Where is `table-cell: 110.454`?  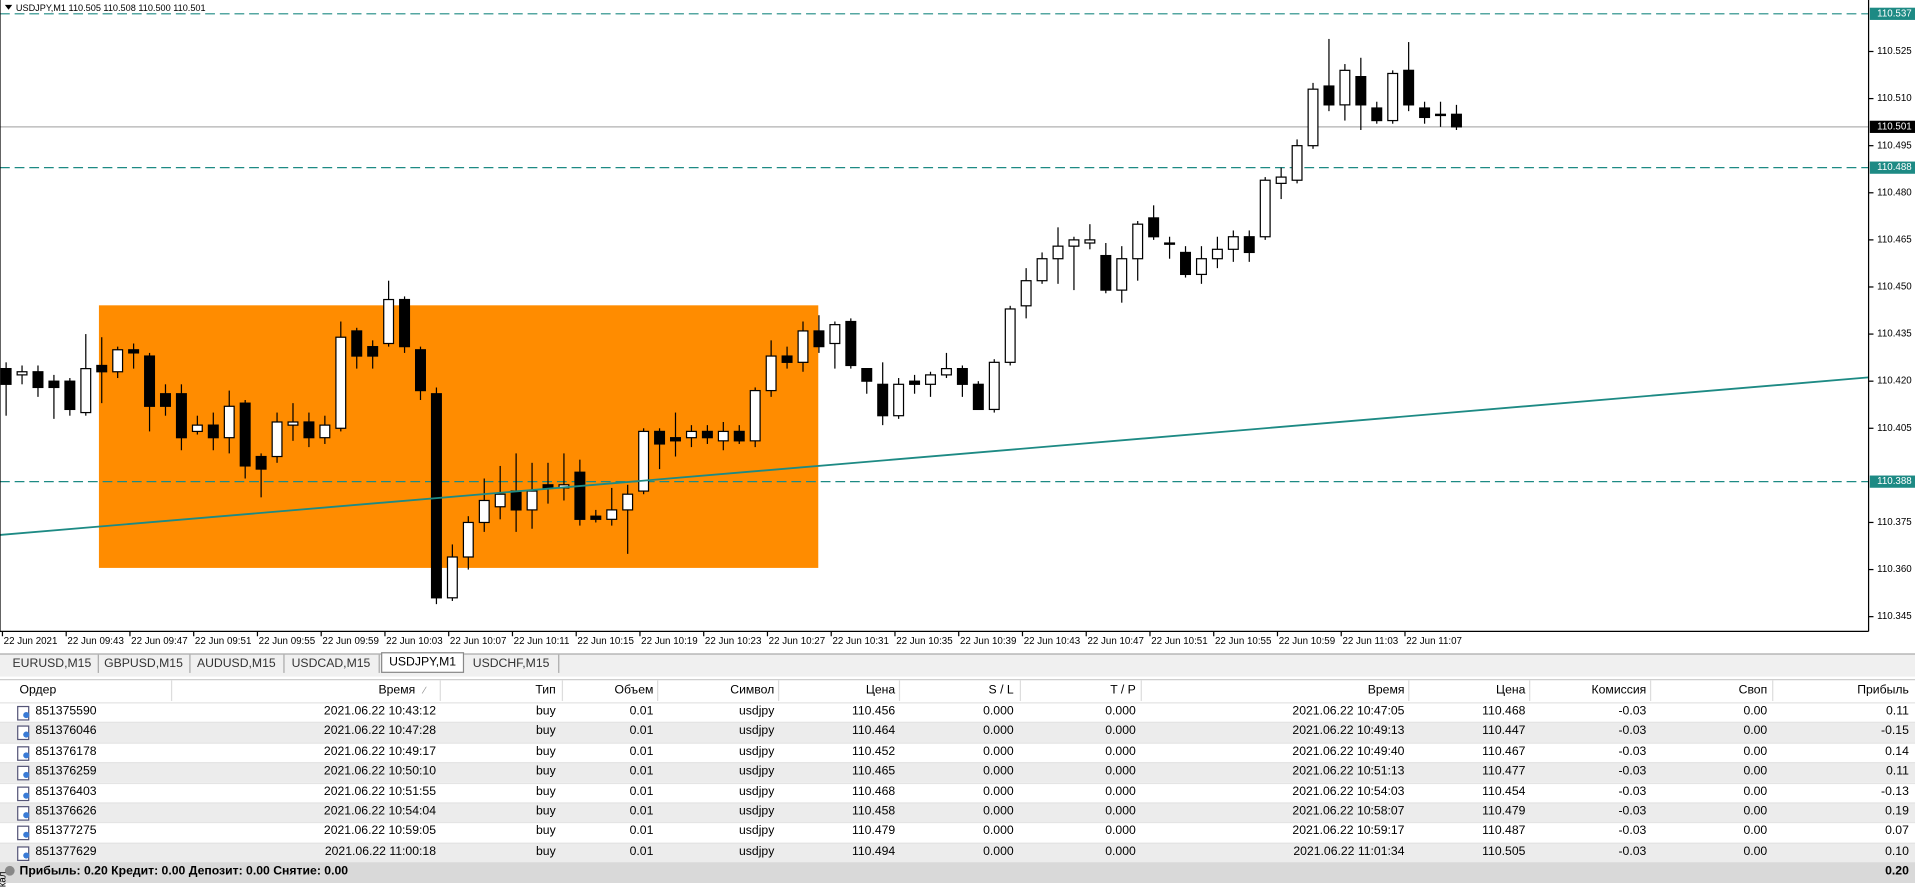 table-cell: 110.454 is located at coordinates (1504, 791).